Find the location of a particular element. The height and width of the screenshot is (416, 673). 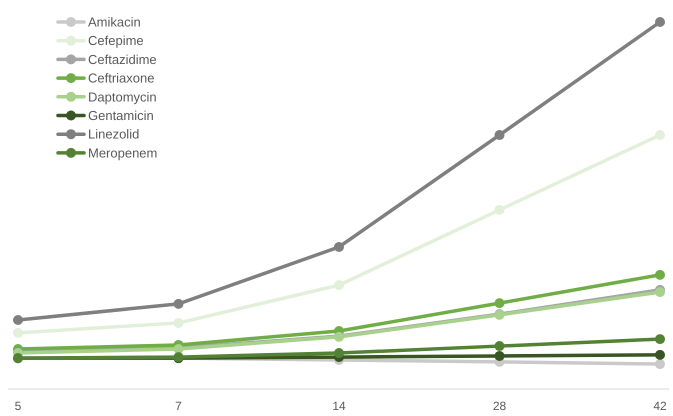

x-tick-label: 5 is located at coordinates (18, 406).